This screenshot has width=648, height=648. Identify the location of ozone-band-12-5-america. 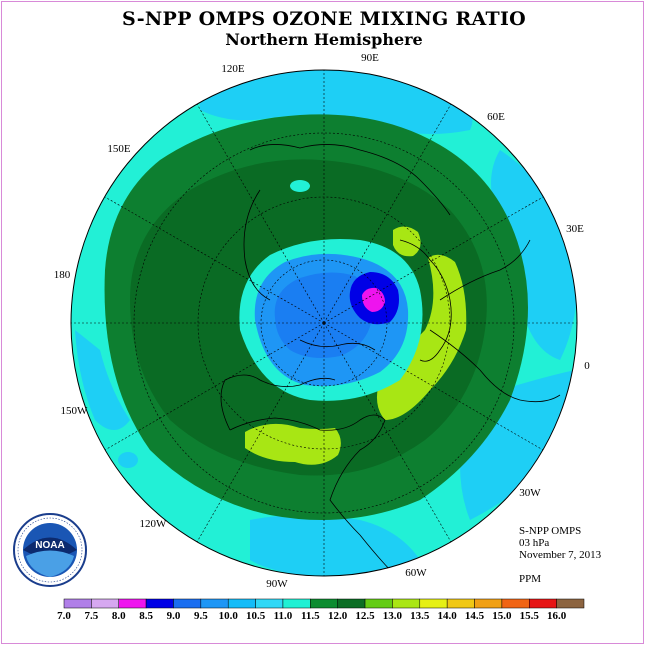
(293, 444).